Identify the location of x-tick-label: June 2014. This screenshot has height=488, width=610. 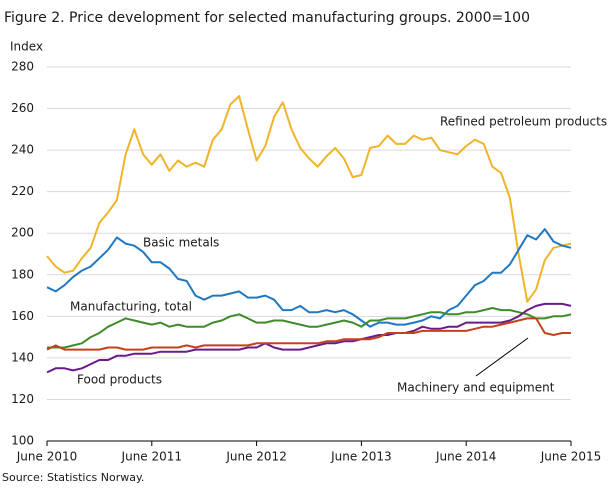
(466, 457).